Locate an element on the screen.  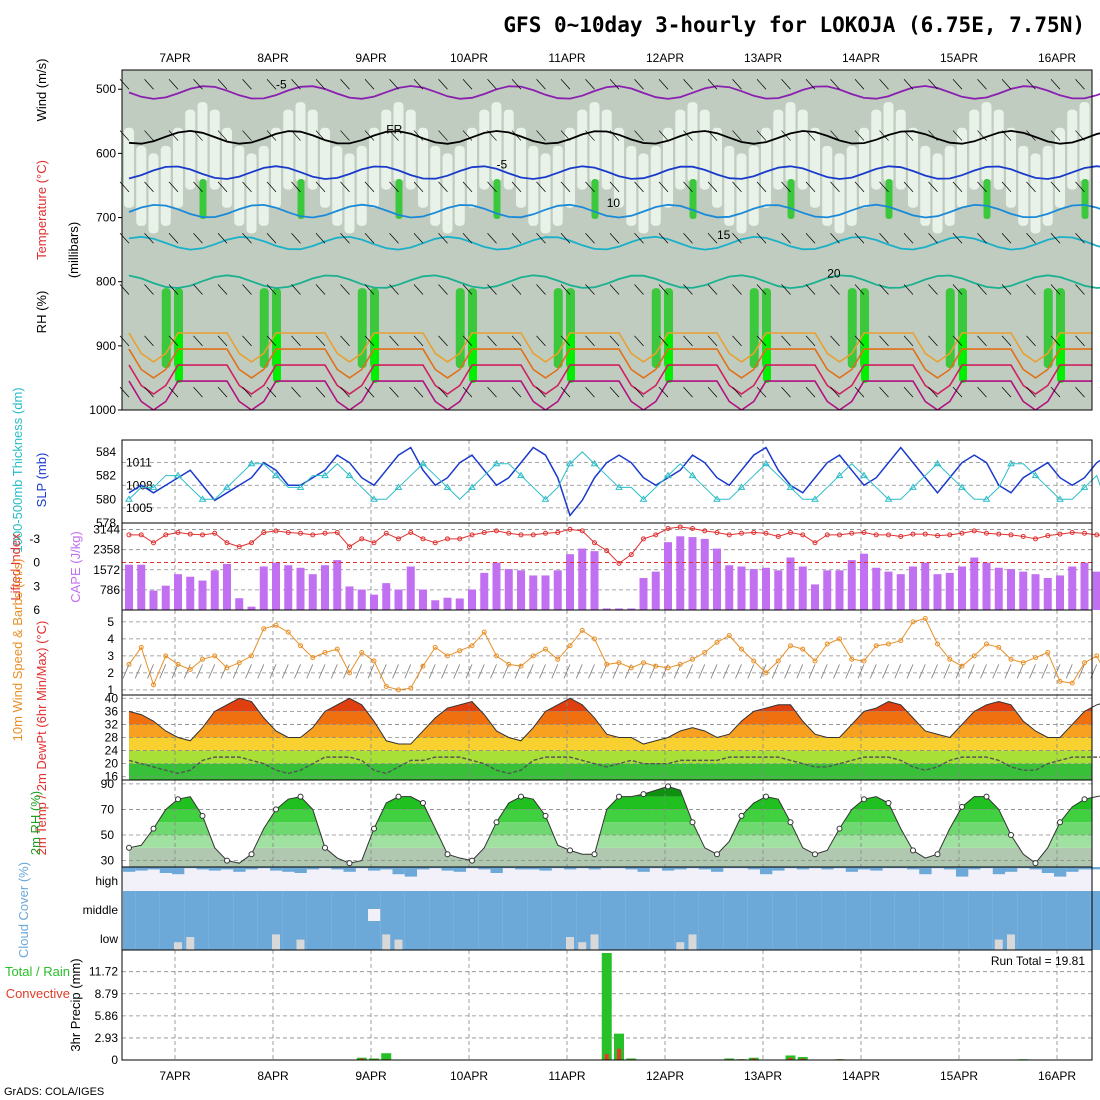
wind-tick: 5 is located at coordinates (110, 622).